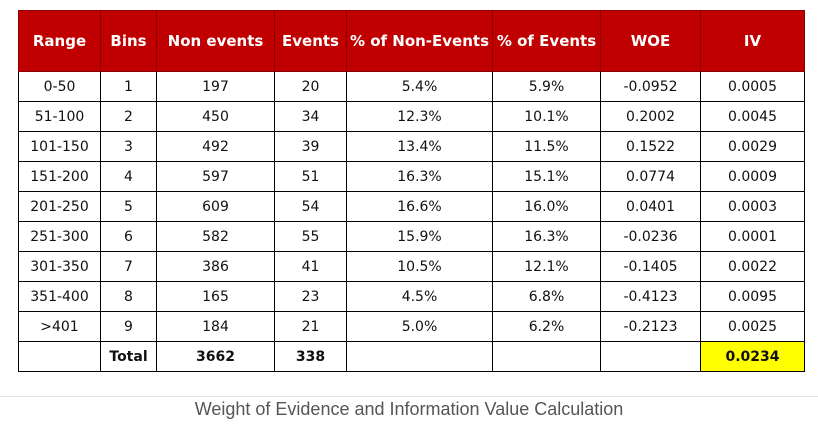  I want to click on cell-pct-non-events: 16.6%, so click(419, 206).